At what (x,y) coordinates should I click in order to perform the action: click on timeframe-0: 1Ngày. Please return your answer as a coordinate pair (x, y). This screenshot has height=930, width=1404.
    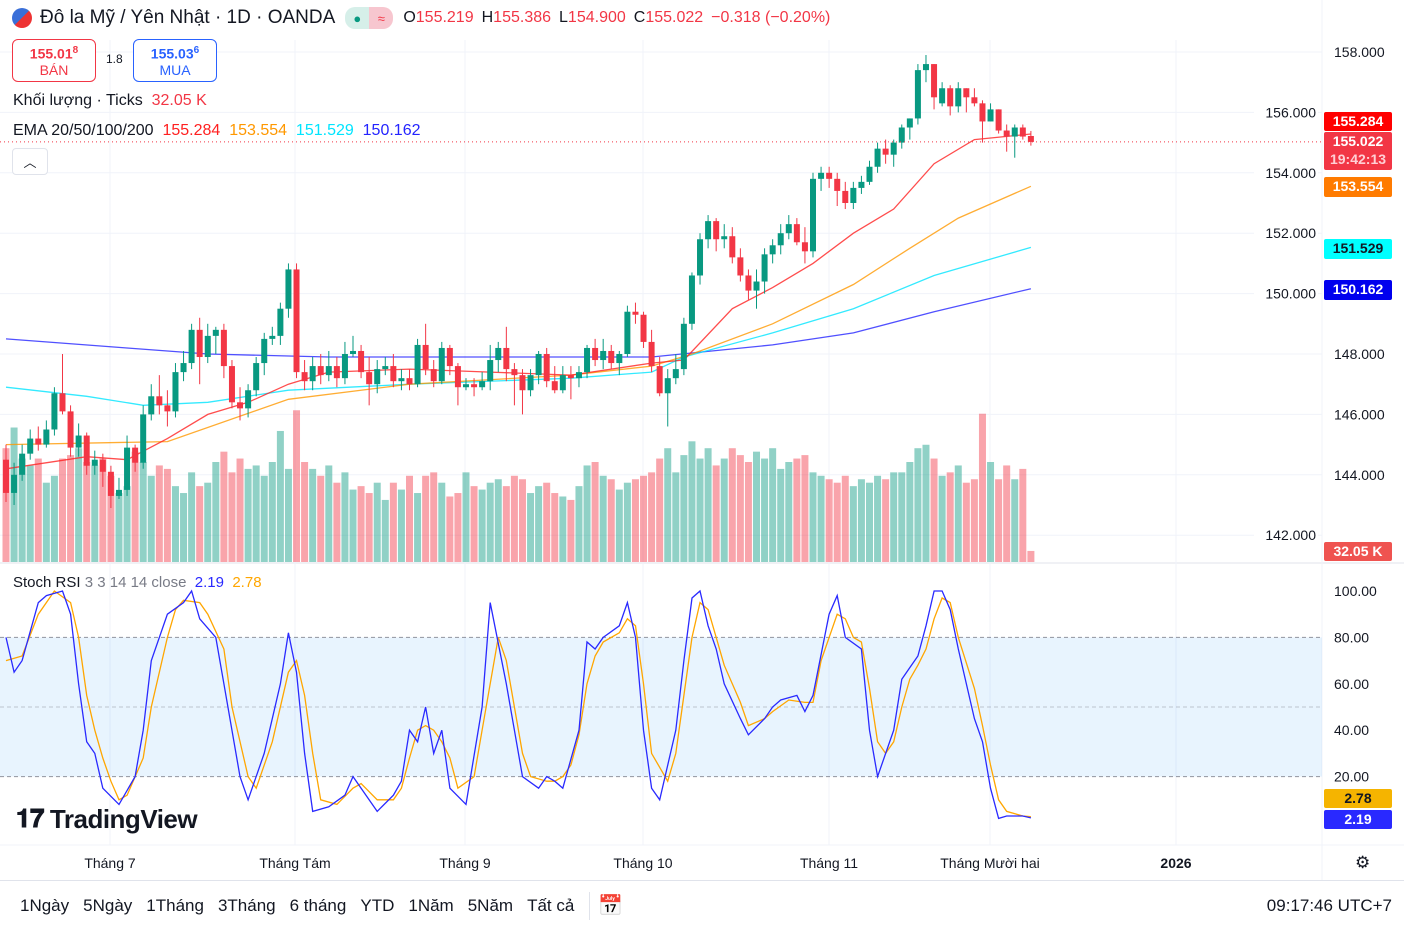
    Looking at the image, I should click on (45, 905).